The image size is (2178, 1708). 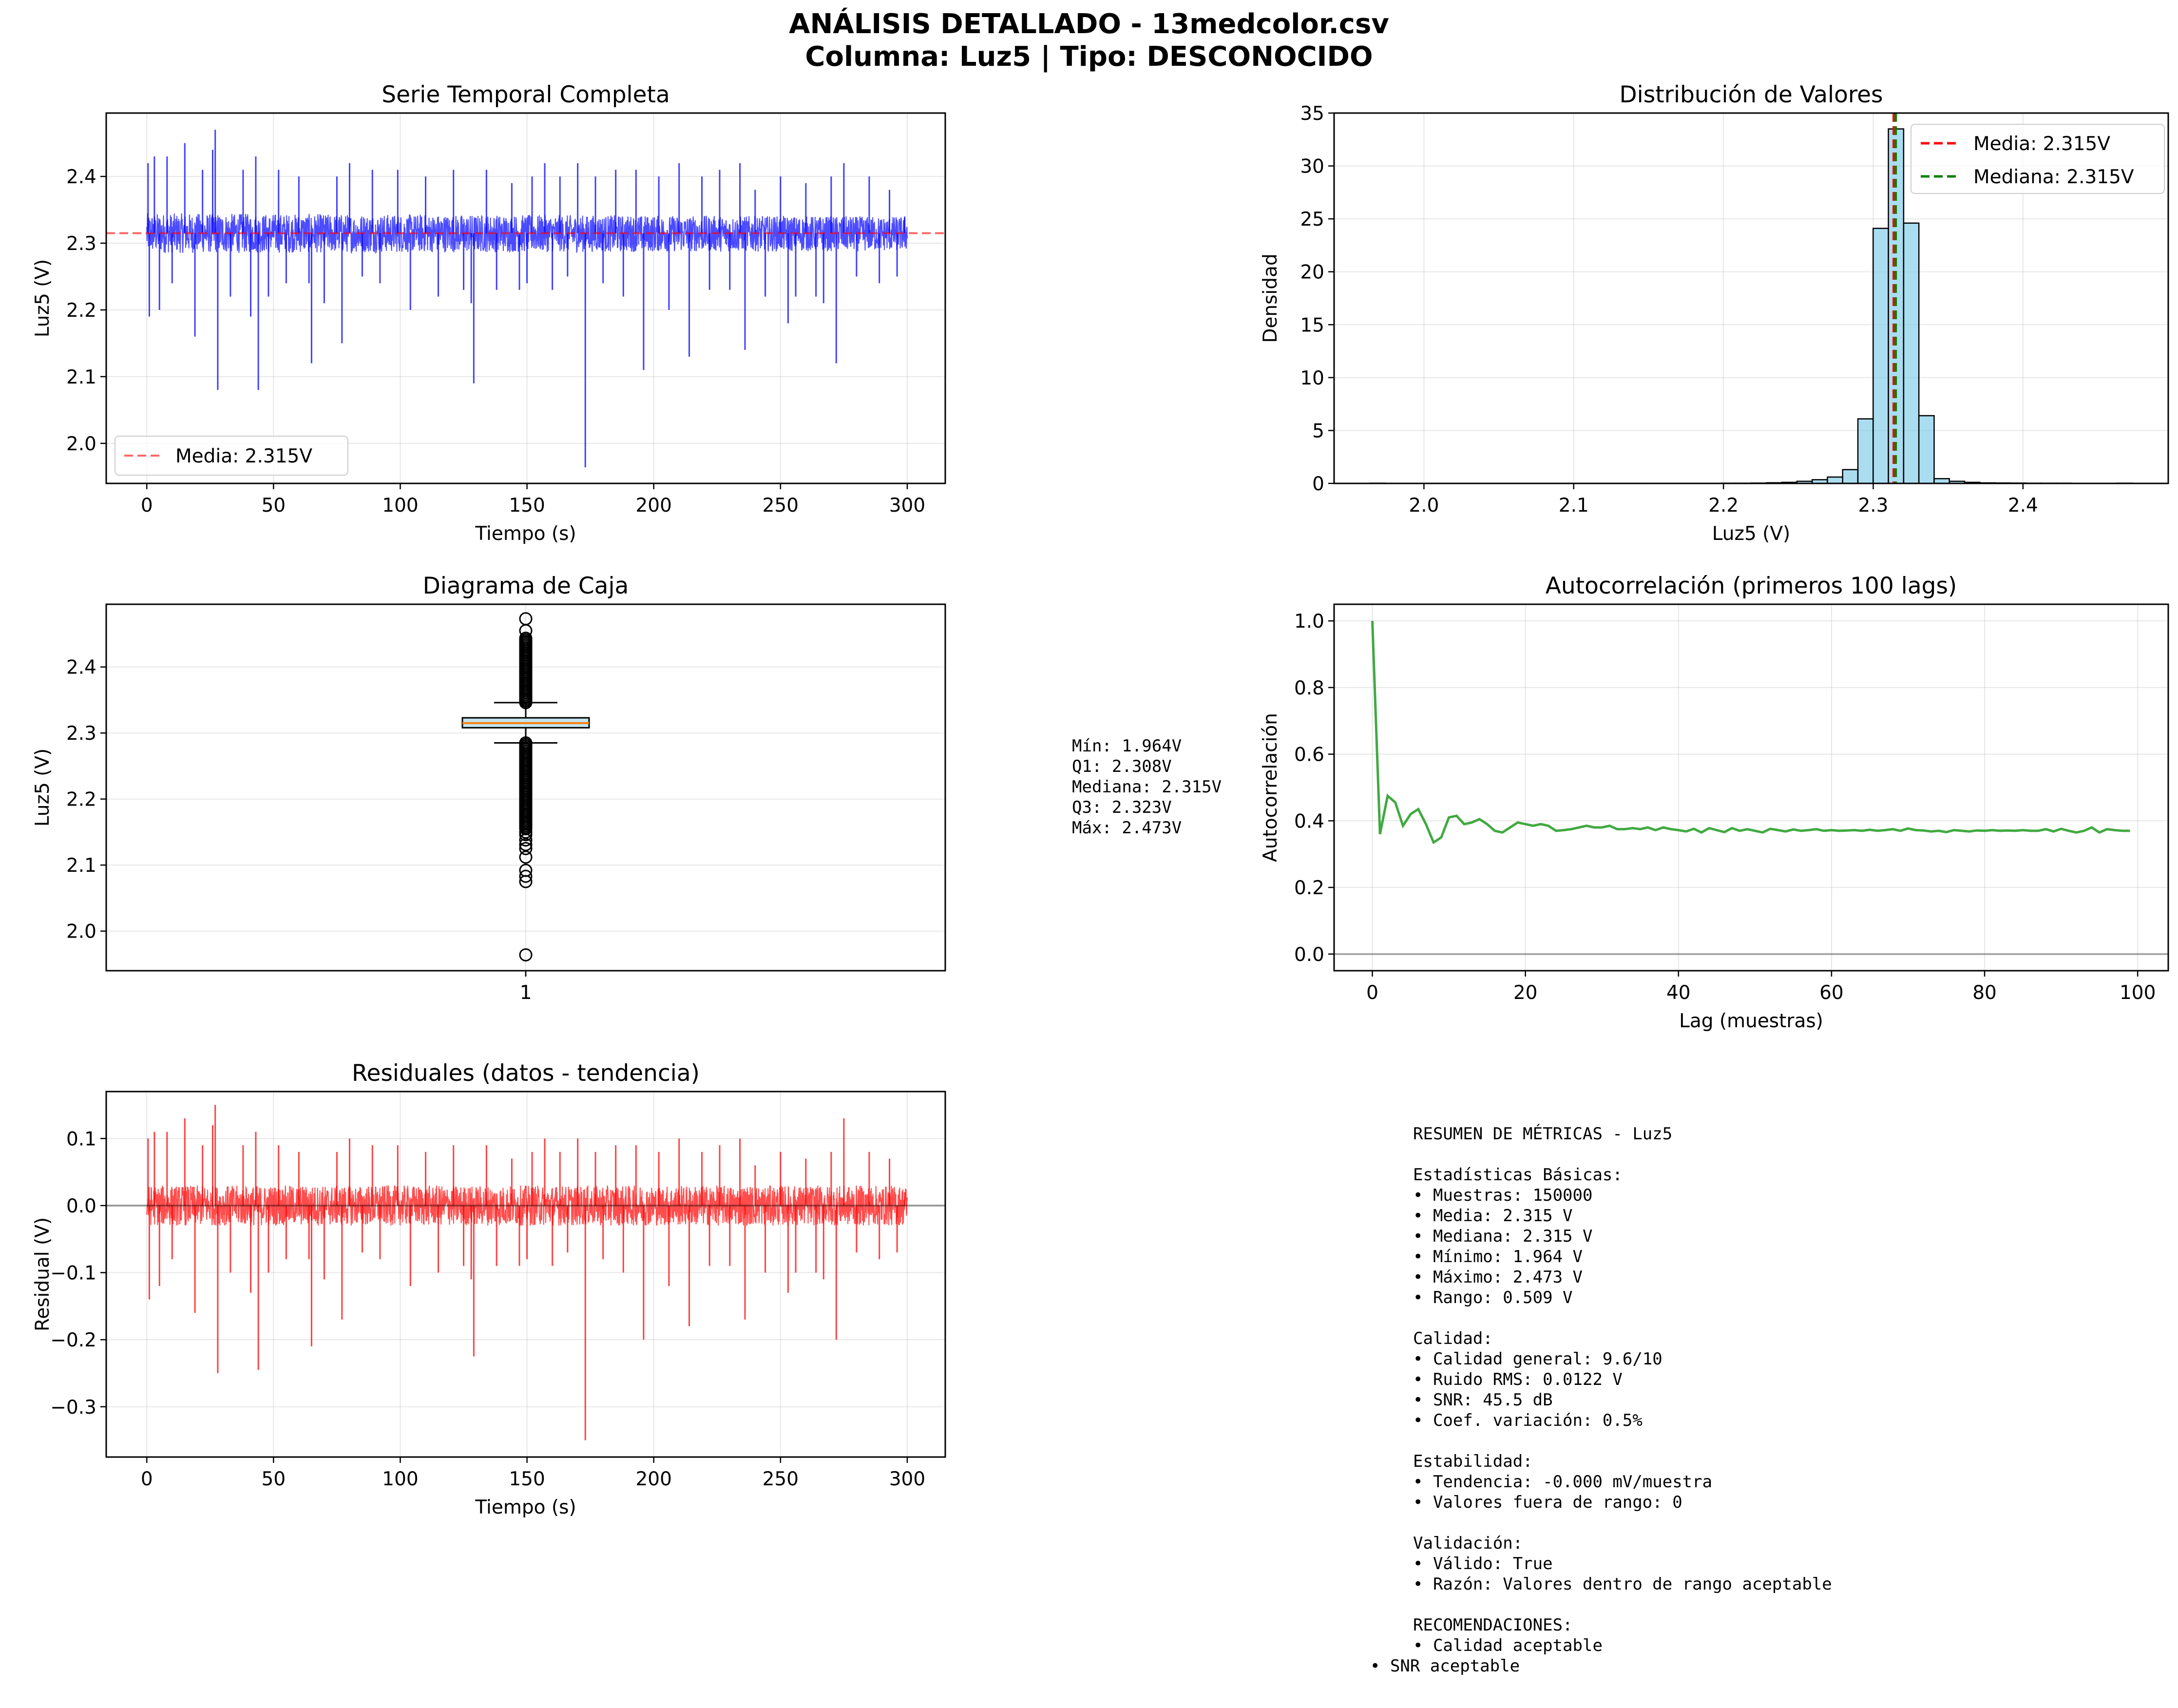 I want to click on autocorr-yticks: 0.0 0.2 0.4 0.6 0.8 1.0, so click(x=1314, y=788).